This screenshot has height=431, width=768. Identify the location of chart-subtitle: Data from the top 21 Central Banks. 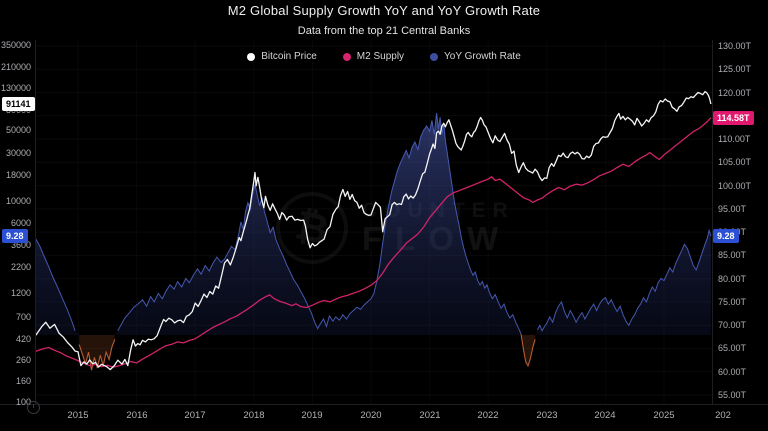
(384, 31).